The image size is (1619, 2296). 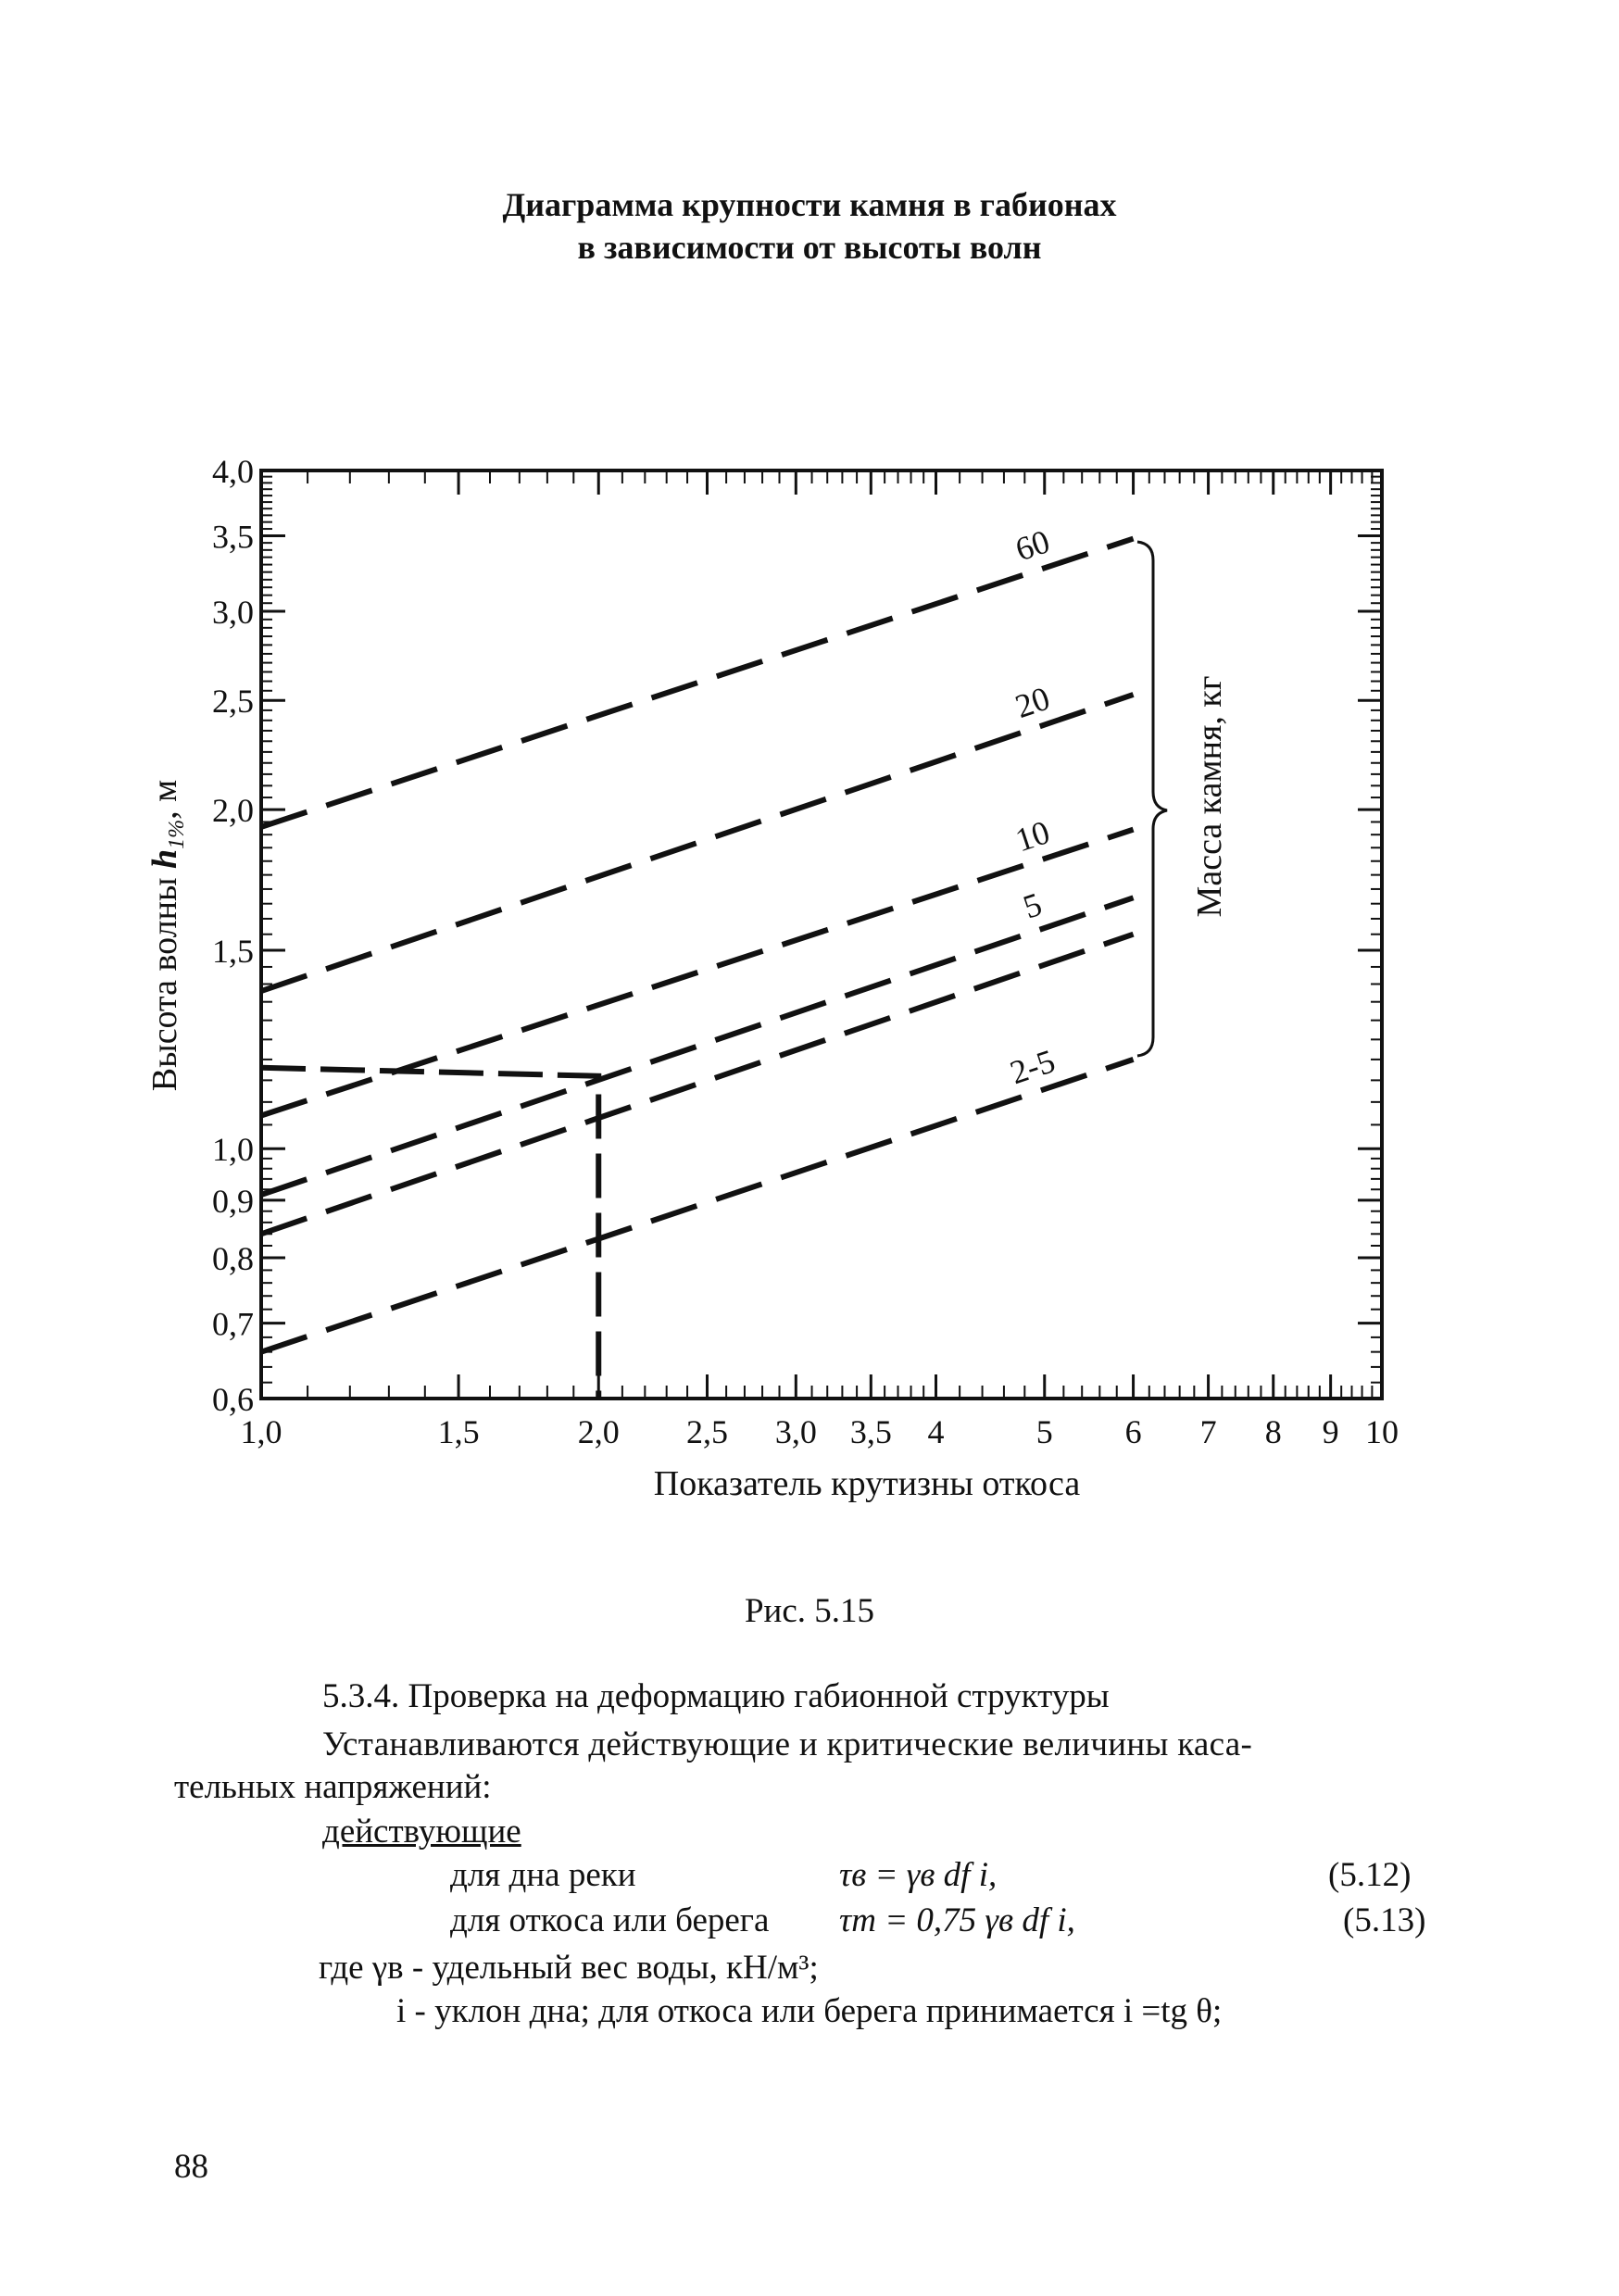 What do you see at coordinates (1209, 797) in the screenshot?
I see `right-axis-label: Масса камня, кг` at bounding box center [1209, 797].